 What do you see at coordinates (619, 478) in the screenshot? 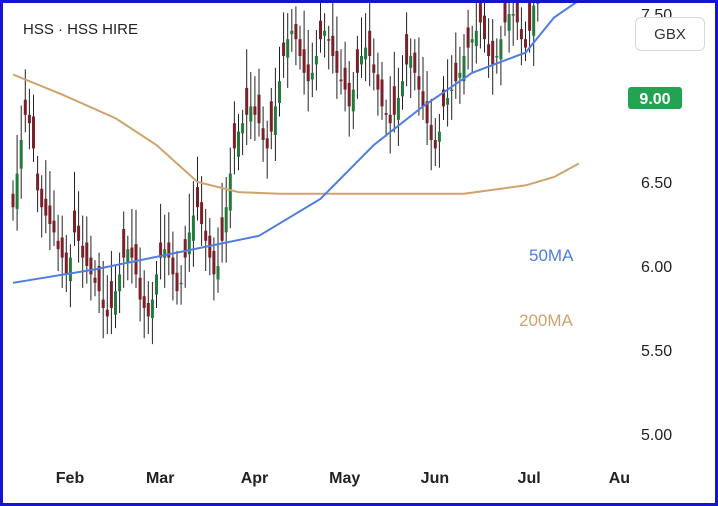
I see `x-tick-label: Au` at bounding box center [619, 478].